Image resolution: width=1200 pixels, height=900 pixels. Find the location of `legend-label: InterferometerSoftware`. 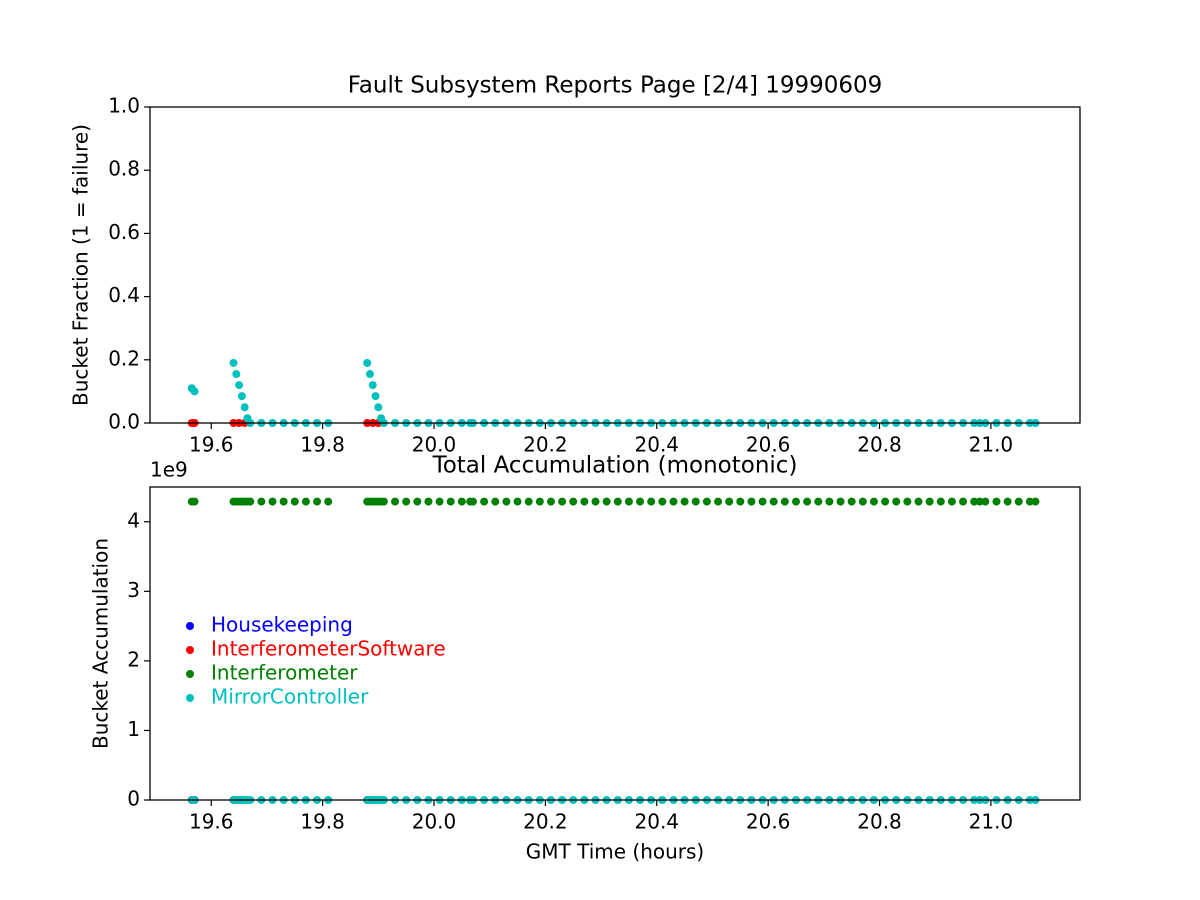

legend-label: InterferometerSoftware is located at coordinates (328, 649).